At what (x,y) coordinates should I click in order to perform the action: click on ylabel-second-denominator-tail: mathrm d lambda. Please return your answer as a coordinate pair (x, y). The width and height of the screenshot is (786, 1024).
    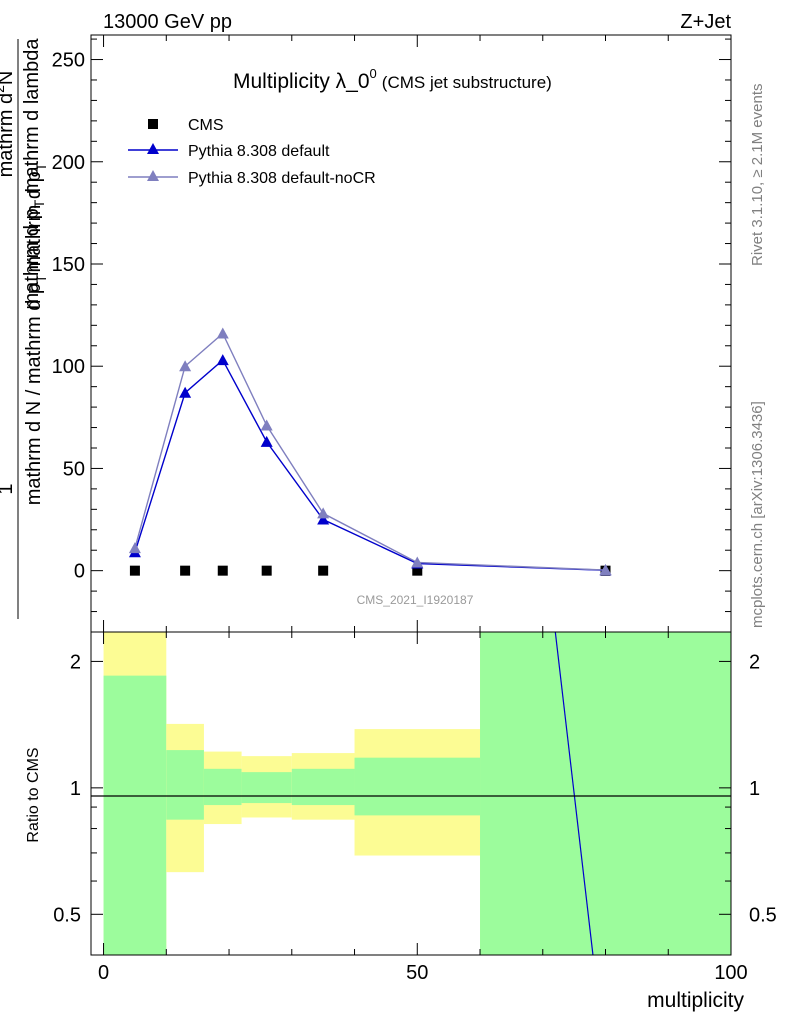
    Looking at the image, I should click on (32, 119).